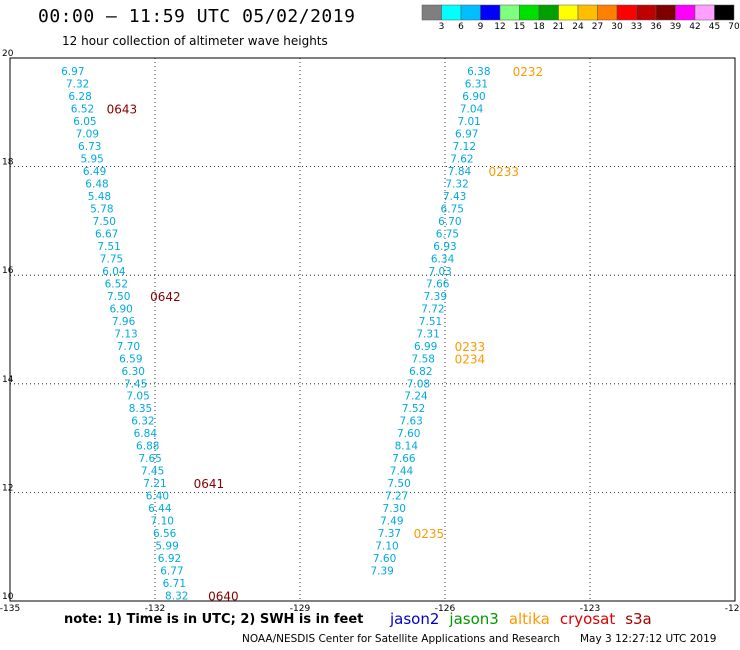  Describe the element at coordinates (648, 639) in the screenshot. I see `footer-generated-time: May 3 12:27:12 UTC 2019` at that location.